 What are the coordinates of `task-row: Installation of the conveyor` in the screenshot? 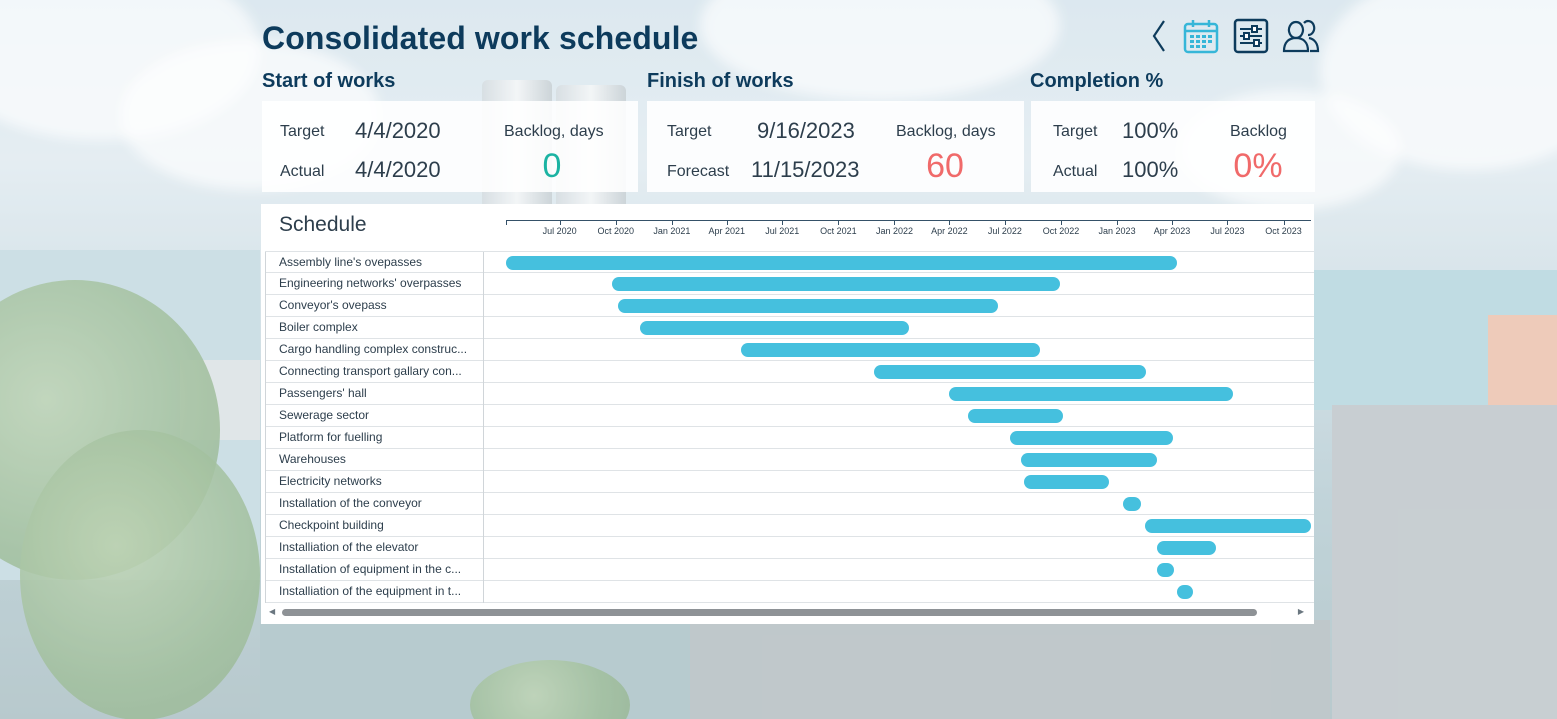 It's located at (789, 504).